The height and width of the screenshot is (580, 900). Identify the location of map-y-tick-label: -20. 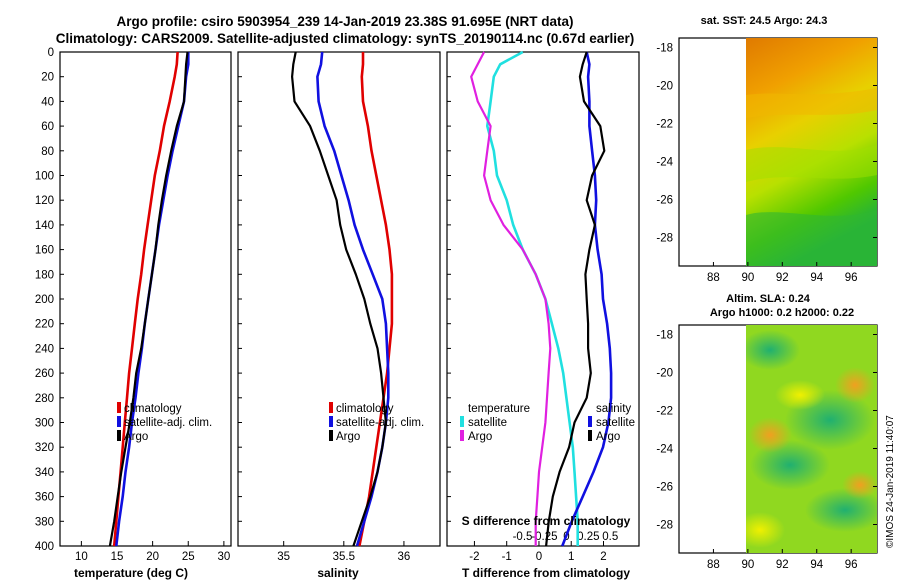
(664, 87).